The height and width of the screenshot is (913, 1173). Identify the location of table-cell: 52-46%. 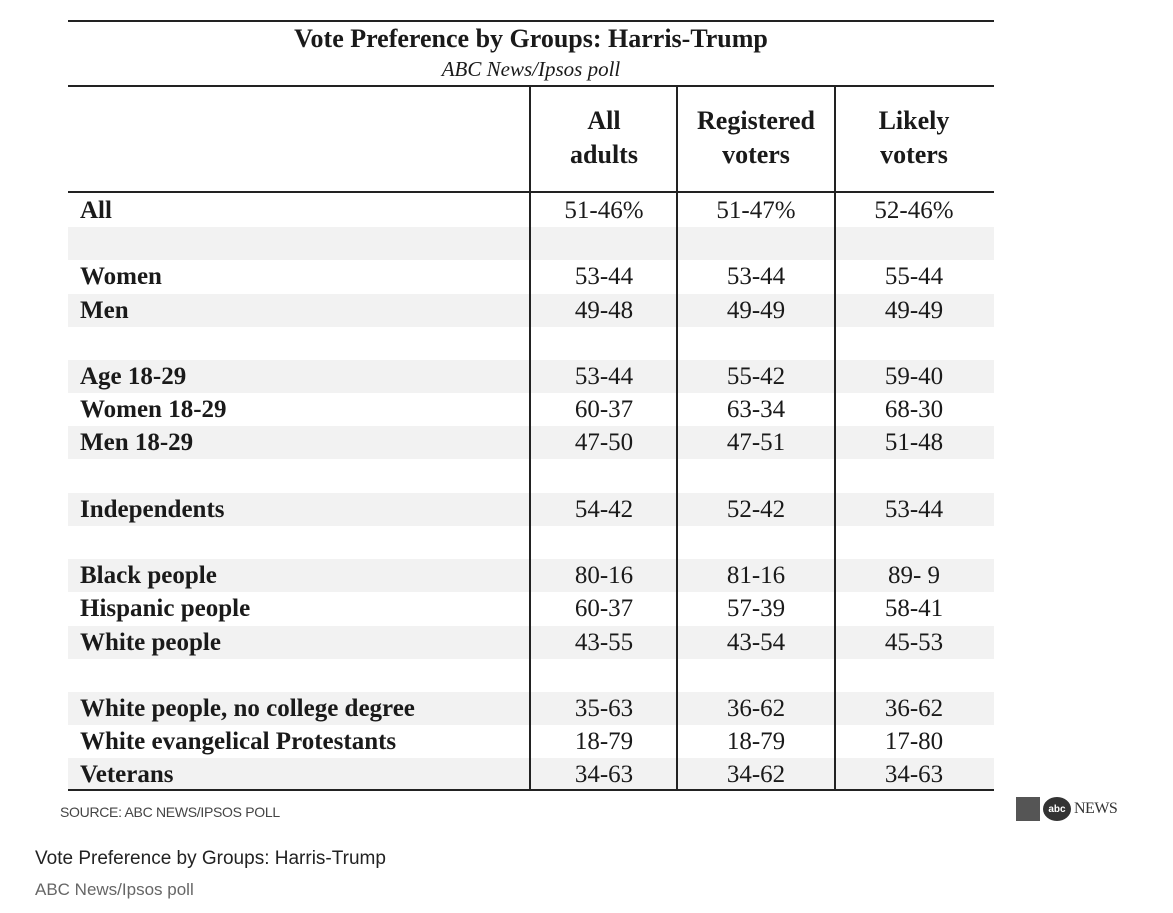
(914, 210).